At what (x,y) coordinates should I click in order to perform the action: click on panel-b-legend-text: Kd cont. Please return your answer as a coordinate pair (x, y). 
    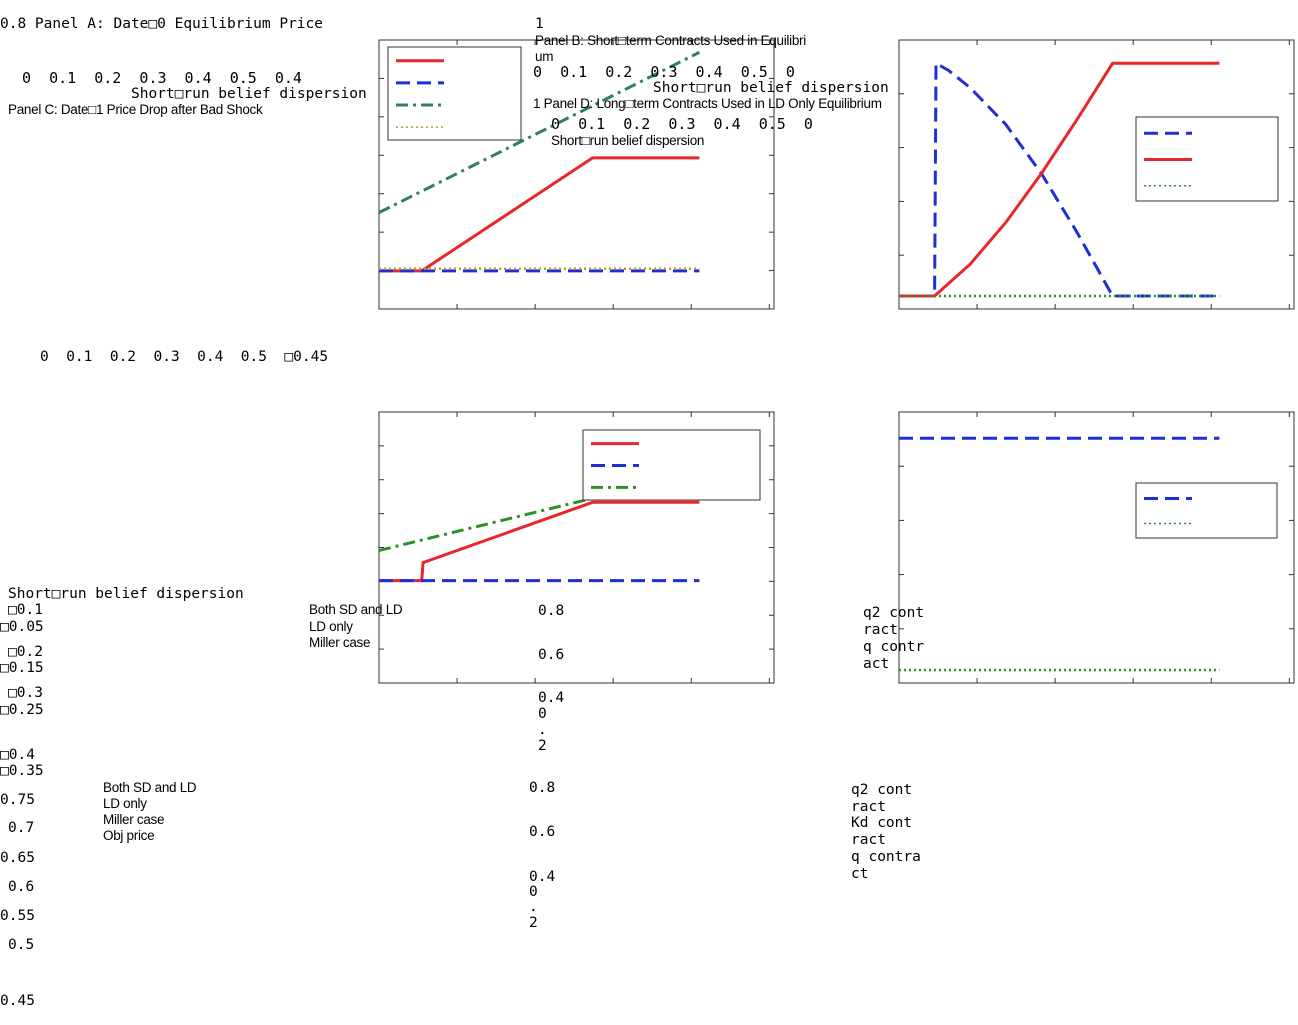
    Looking at the image, I should click on (882, 823).